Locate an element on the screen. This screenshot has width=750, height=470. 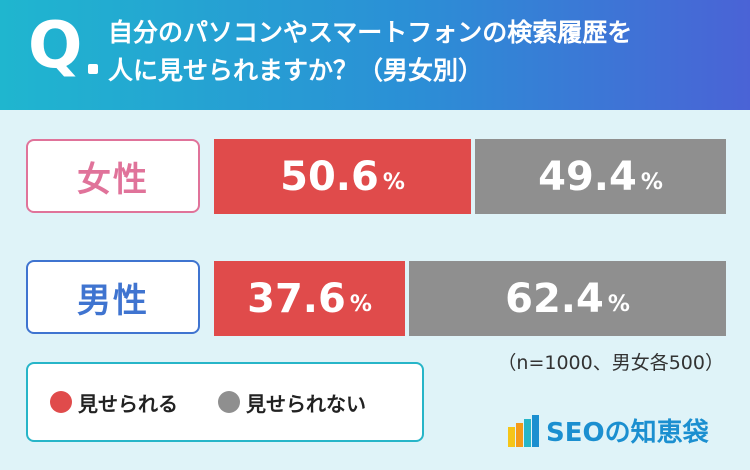
logo: SEOの知恵袋 is located at coordinates (608, 430).